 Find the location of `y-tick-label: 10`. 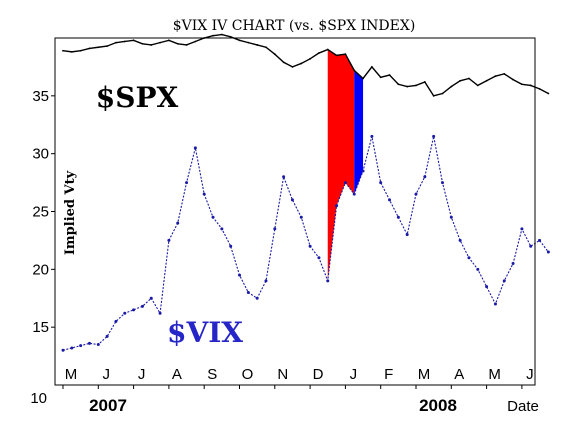

y-tick-label: 10 is located at coordinates (38, 398).